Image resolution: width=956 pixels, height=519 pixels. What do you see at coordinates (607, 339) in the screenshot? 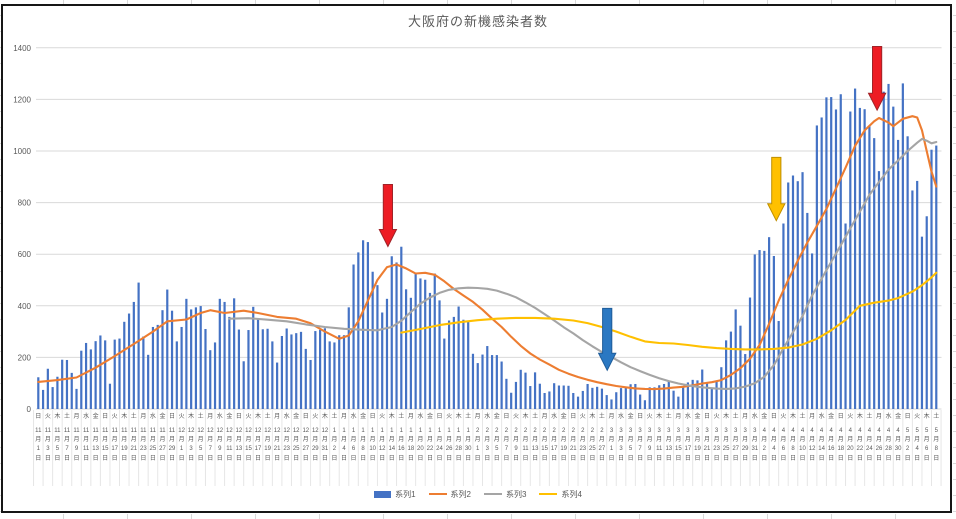
I see `blue-arrow-march` at bounding box center [607, 339].